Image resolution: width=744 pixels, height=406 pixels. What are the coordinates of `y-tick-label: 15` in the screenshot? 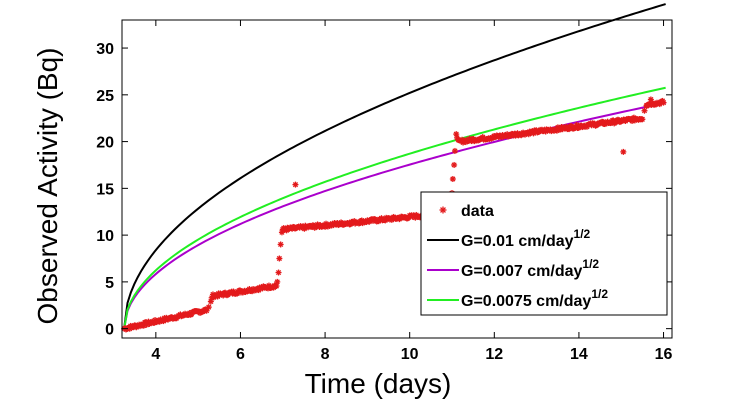 It's located at (105, 189).